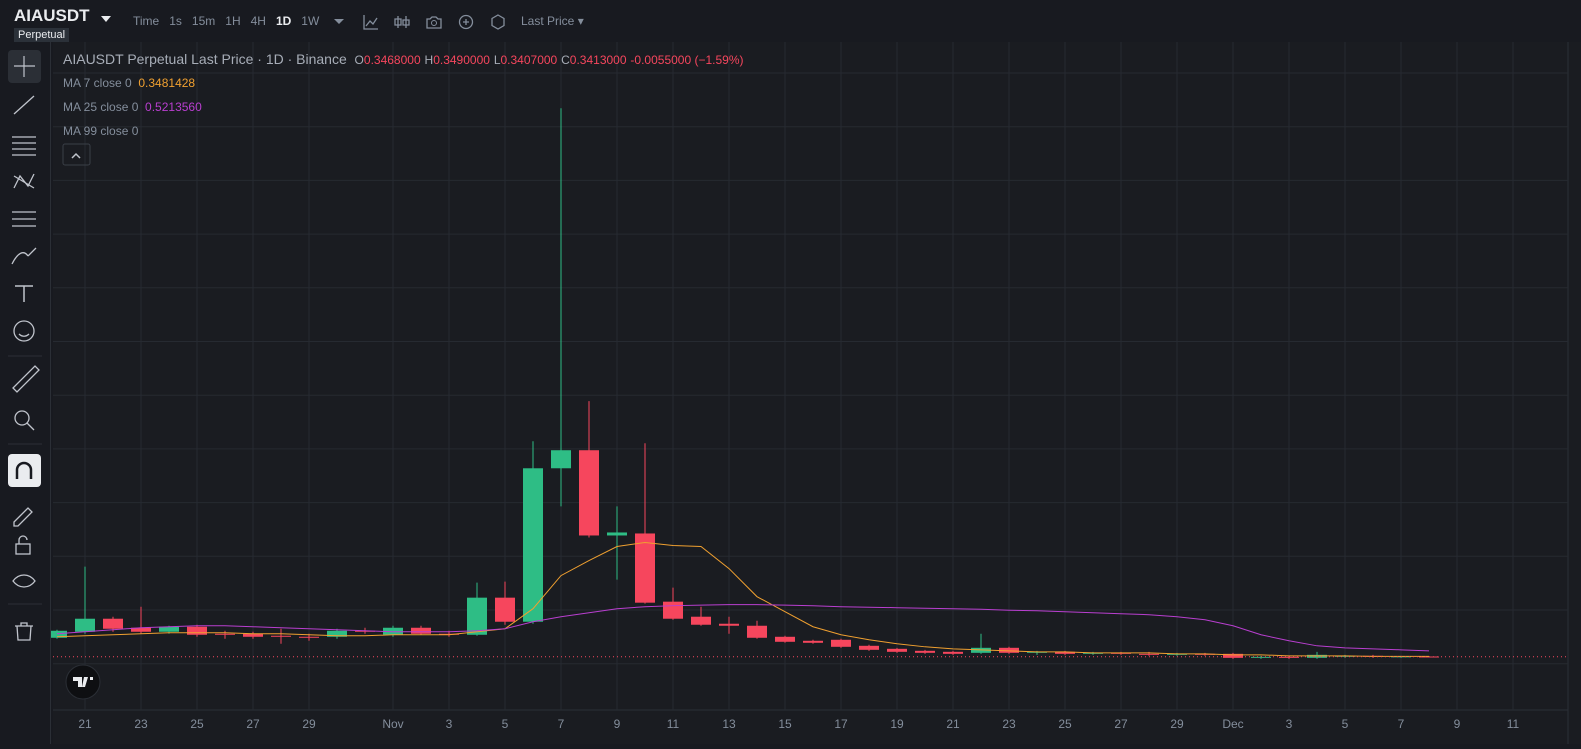  I want to click on zoom-handle, so click(30, 426).